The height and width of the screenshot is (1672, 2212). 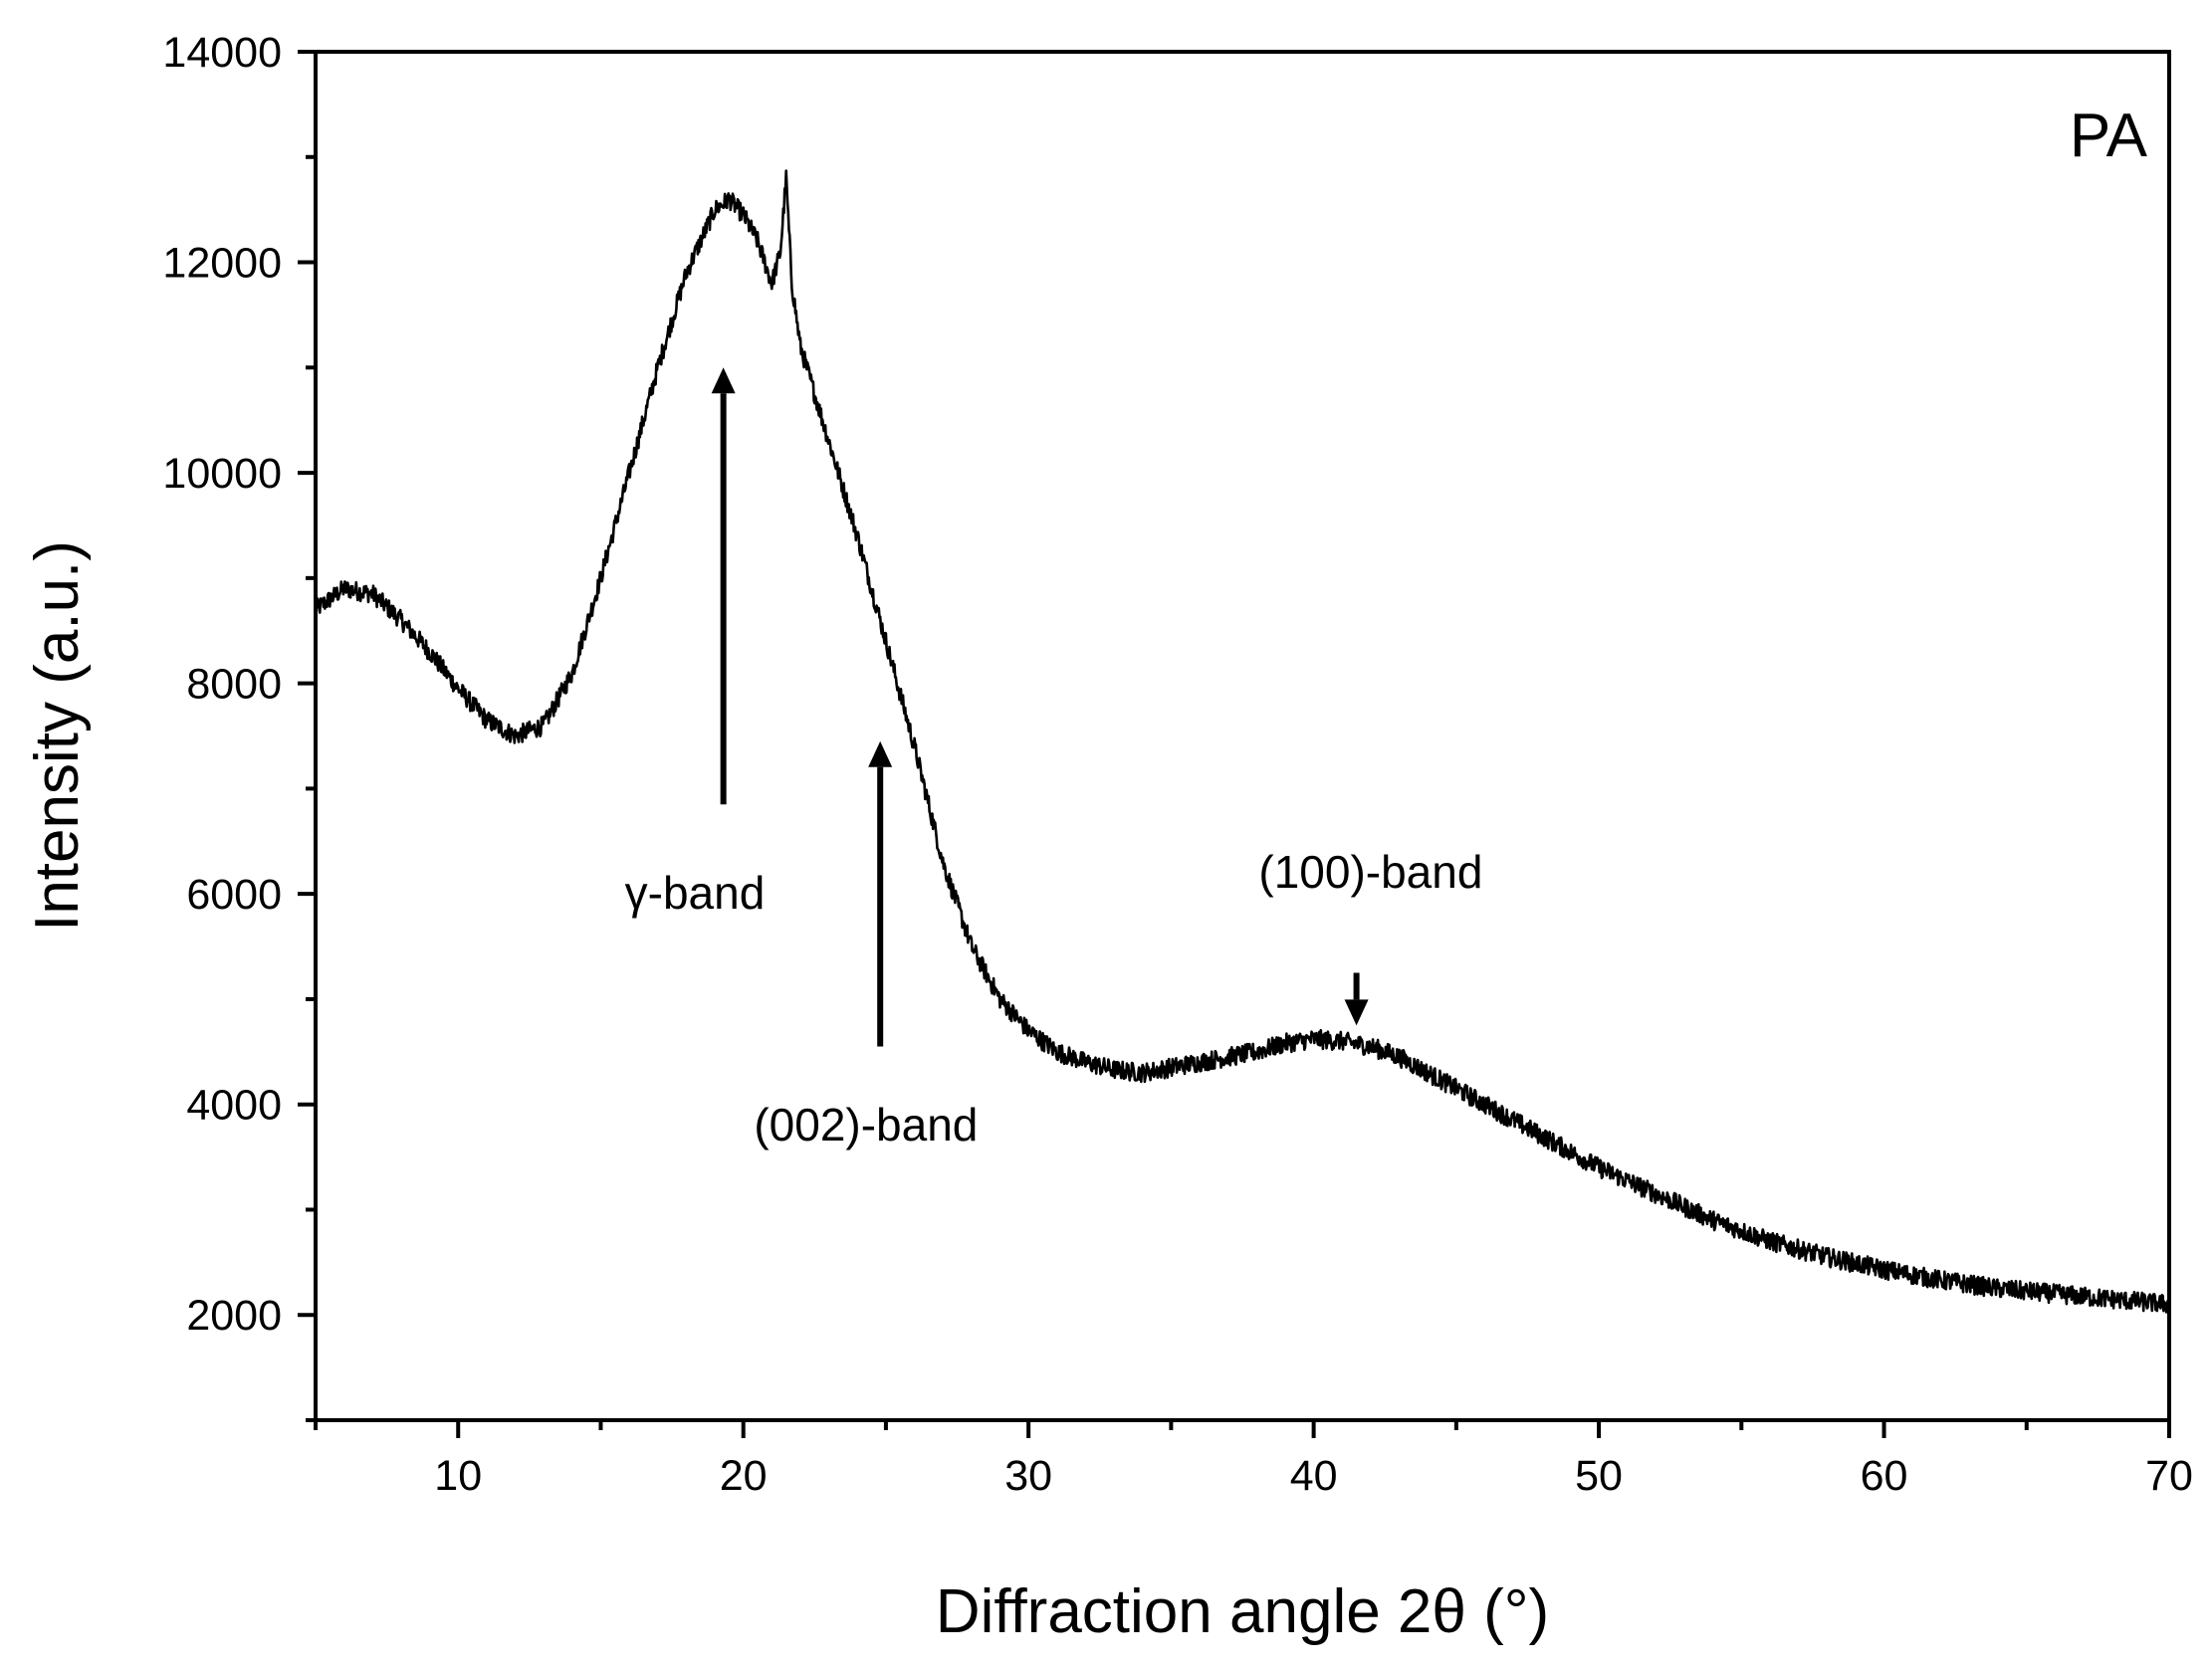 I want to click on y-tick-label: 4000, so click(x=234, y=1106).